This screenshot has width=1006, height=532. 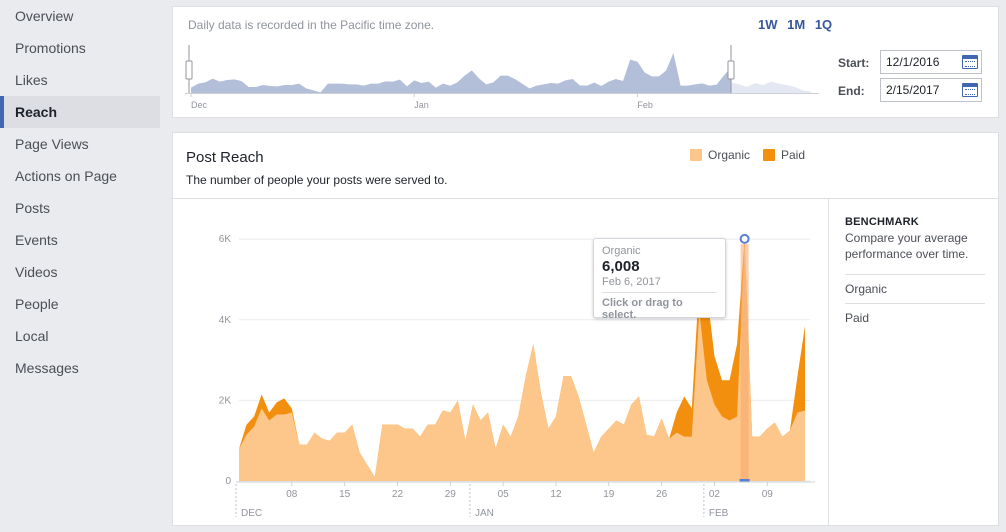 I want to click on benchmark-title: BENCHMARK, so click(x=882, y=222).